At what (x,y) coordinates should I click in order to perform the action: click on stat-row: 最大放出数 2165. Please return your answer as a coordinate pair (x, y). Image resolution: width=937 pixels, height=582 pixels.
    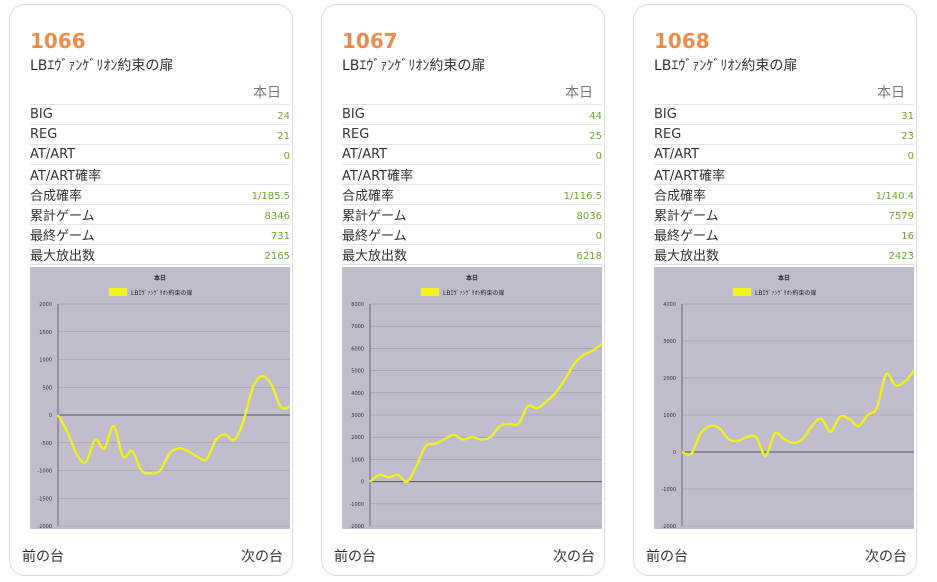
    Looking at the image, I should click on (160, 254).